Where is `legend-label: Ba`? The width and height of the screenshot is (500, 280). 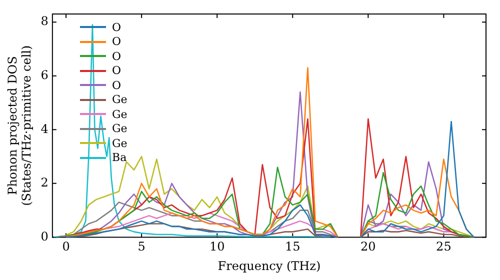 legend-label: Ba is located at coordinates (119, 157).